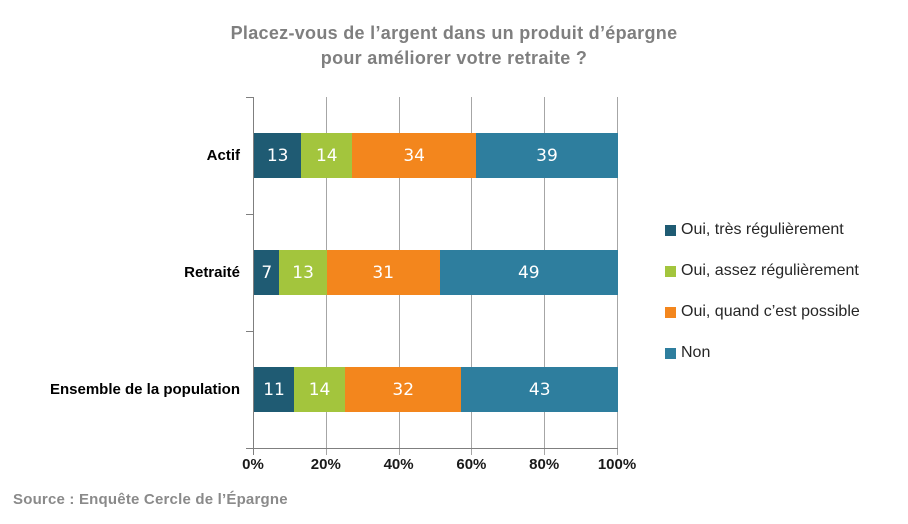 Image resolution: width=908 pixels, height=524 pixels. I want to click on chart-title-line-2: pour améliorer votre retraite ?, so click(454, 58).